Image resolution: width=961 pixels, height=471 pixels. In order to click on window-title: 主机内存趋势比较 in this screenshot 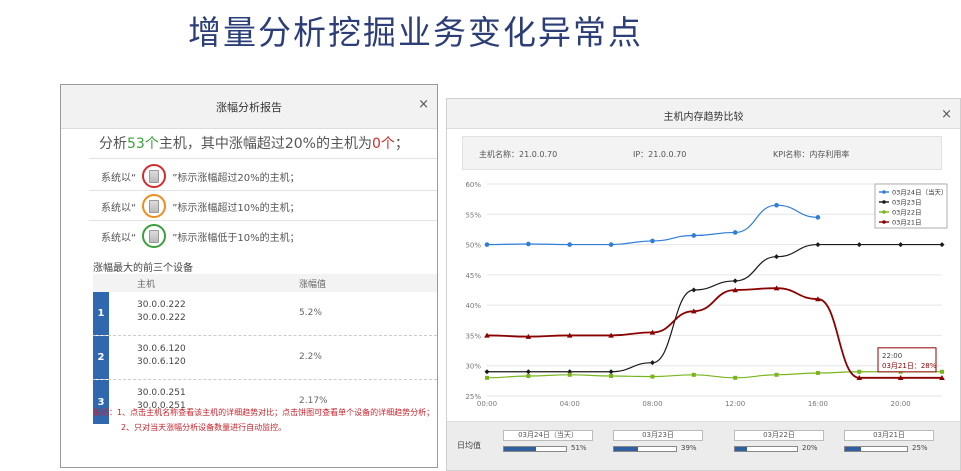, I will do `click(703, 117)`.